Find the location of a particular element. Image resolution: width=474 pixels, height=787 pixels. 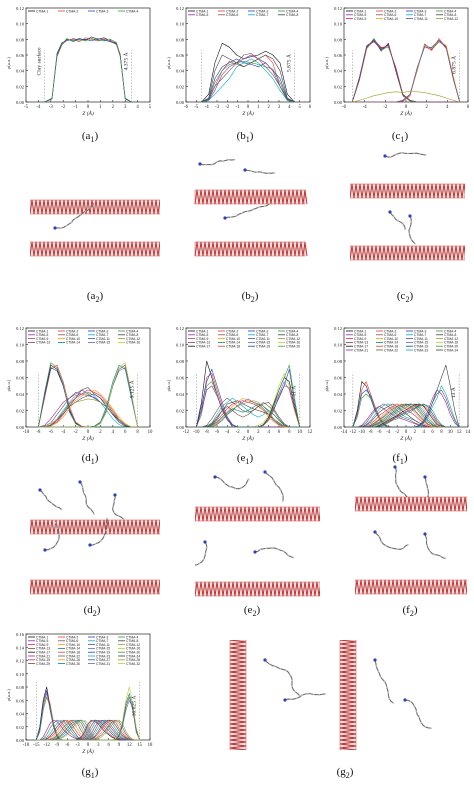

y-tick-label: 0.00 is located at coordinates (180, 427).